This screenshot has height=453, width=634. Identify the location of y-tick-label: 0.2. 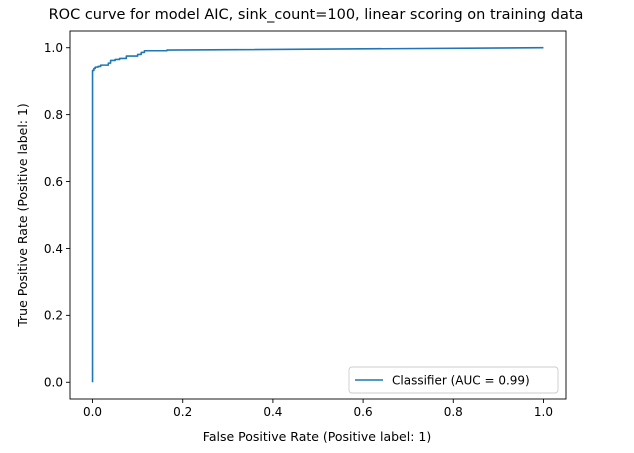
(53, 316).